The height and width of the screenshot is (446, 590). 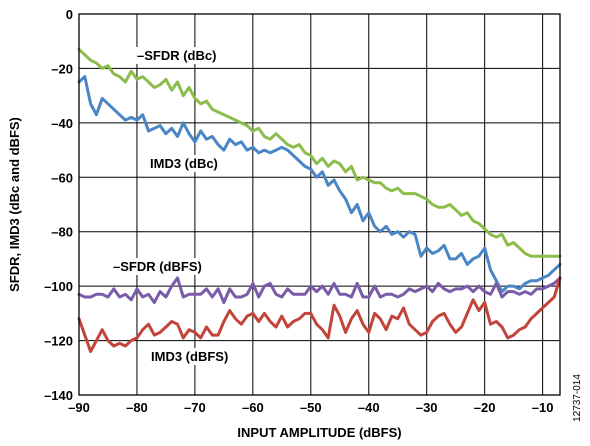 I want to click on annotation-label: –SFDR (dBc), so click(x=176, y=55).